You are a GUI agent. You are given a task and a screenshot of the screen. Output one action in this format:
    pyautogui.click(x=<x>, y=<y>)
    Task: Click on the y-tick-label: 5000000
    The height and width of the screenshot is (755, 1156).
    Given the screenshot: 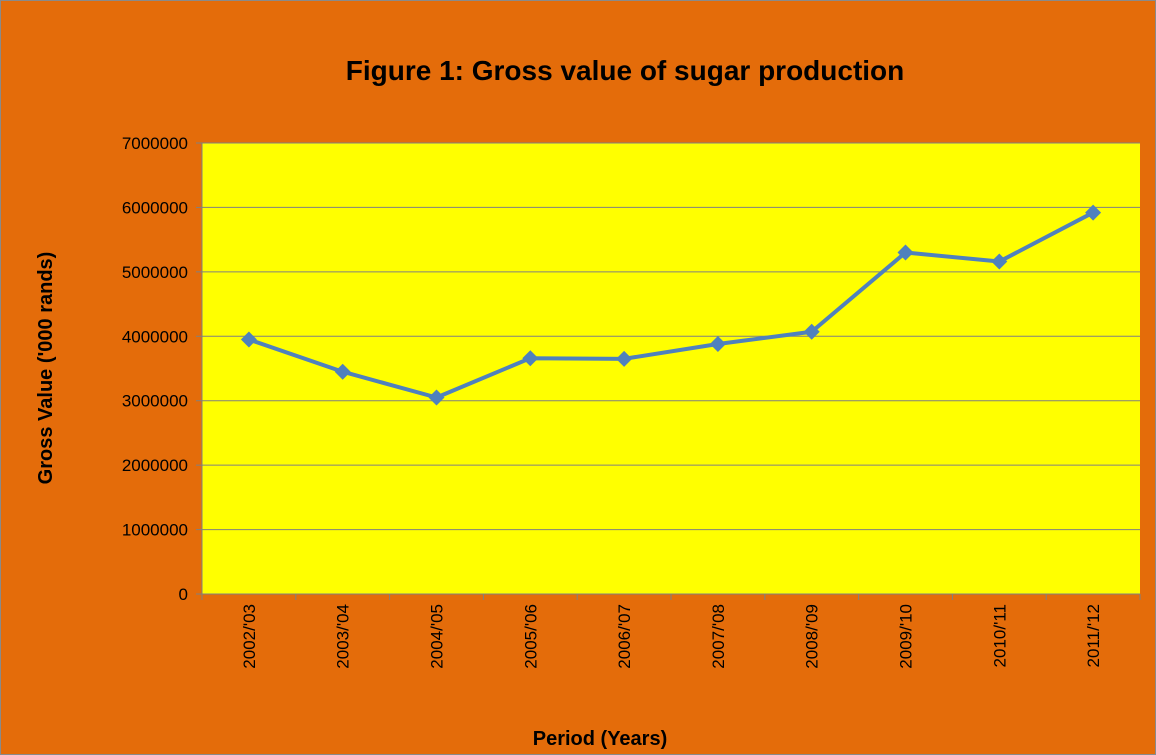 What is the action you would take?
    pyautogui.click(x=155, y=272)
    